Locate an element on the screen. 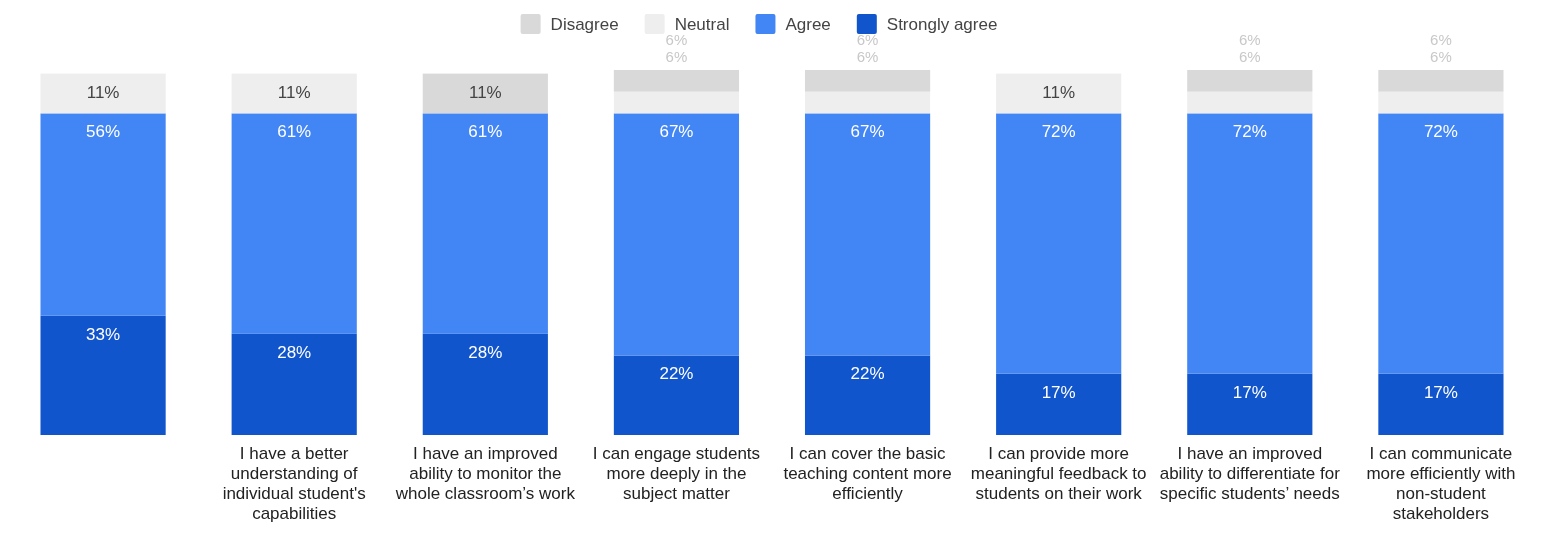 Image resolution: width=1544 pixels, height=544 pixels. x-tick-label: I have a better understanding of individual student's capabilities is located at coordinates (294, 483).